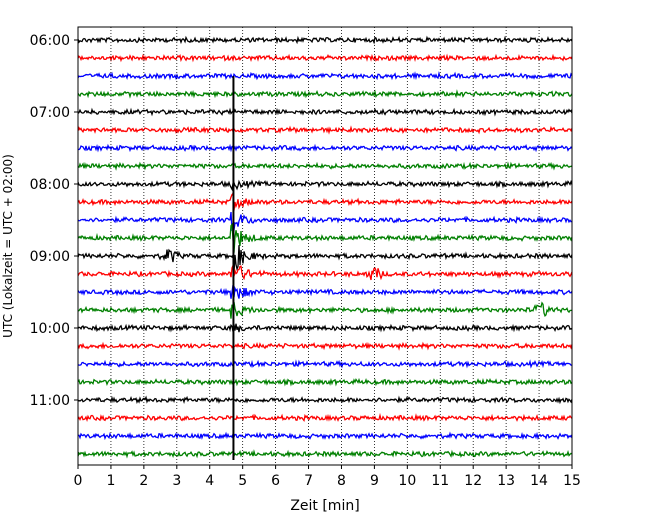  What do you see at coordinates (275, 481) in the screenshot?
I see `x-tick-label: 6` at bounding box center [275, 481].